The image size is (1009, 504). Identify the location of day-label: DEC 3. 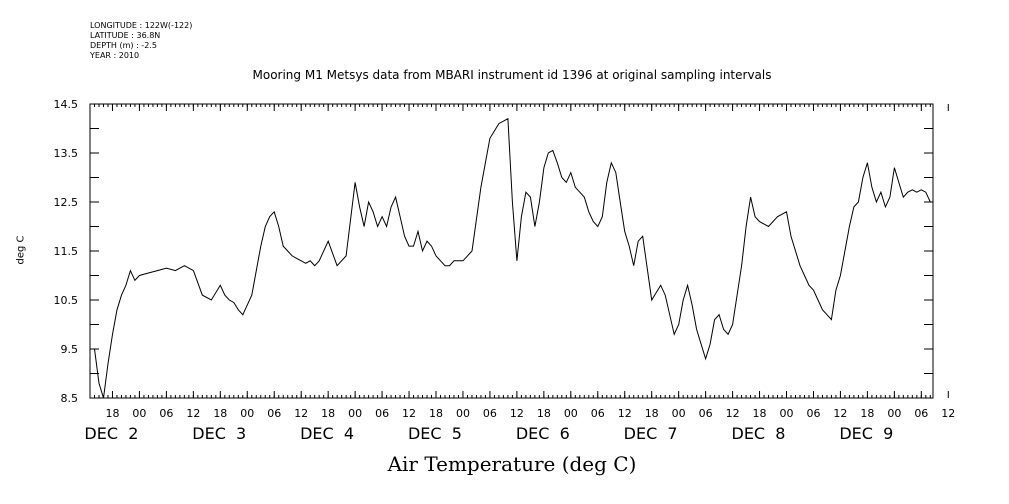
(219, 433).